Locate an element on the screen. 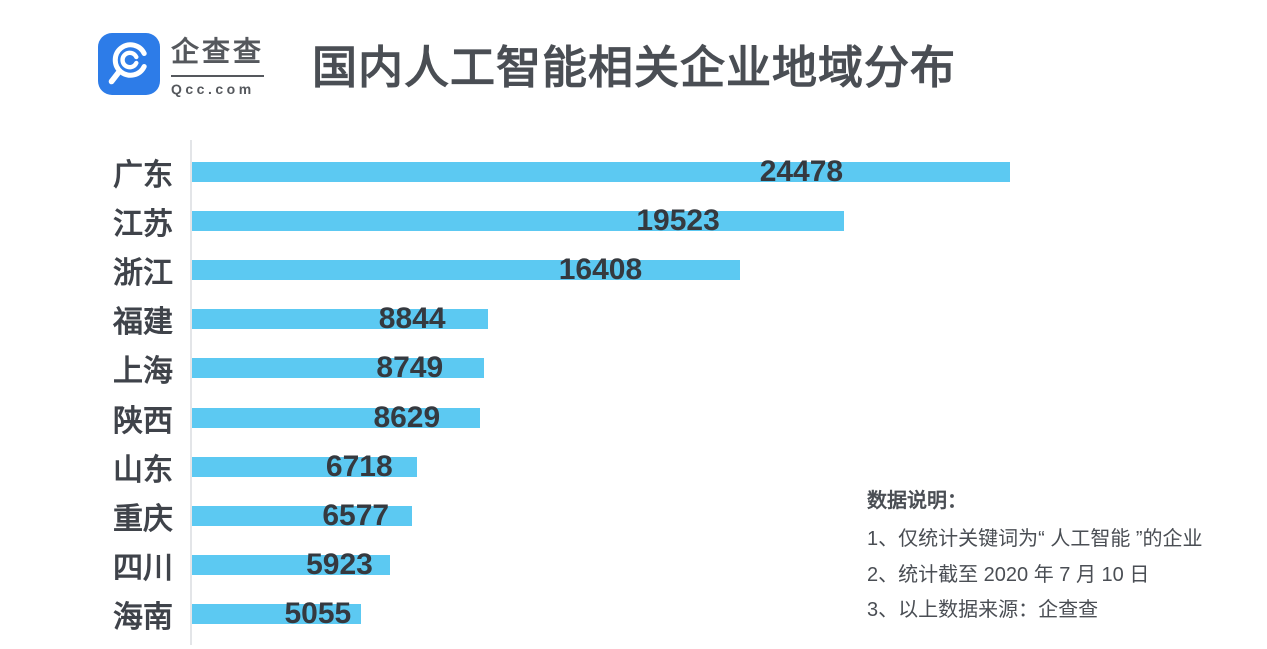 The image size is (1267, 649). category-label: 山东 is located at coordinates (143, 470).